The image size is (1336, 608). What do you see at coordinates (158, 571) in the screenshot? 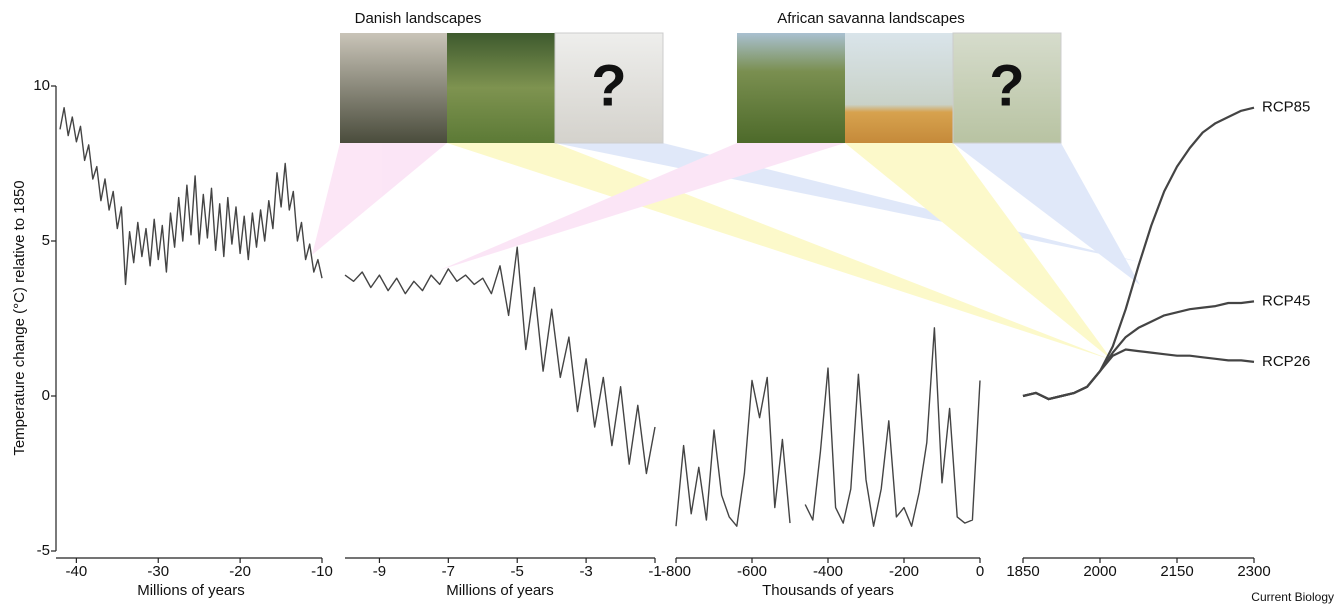
I see `x-tick-label: -30` at bounding box center [158, 571].